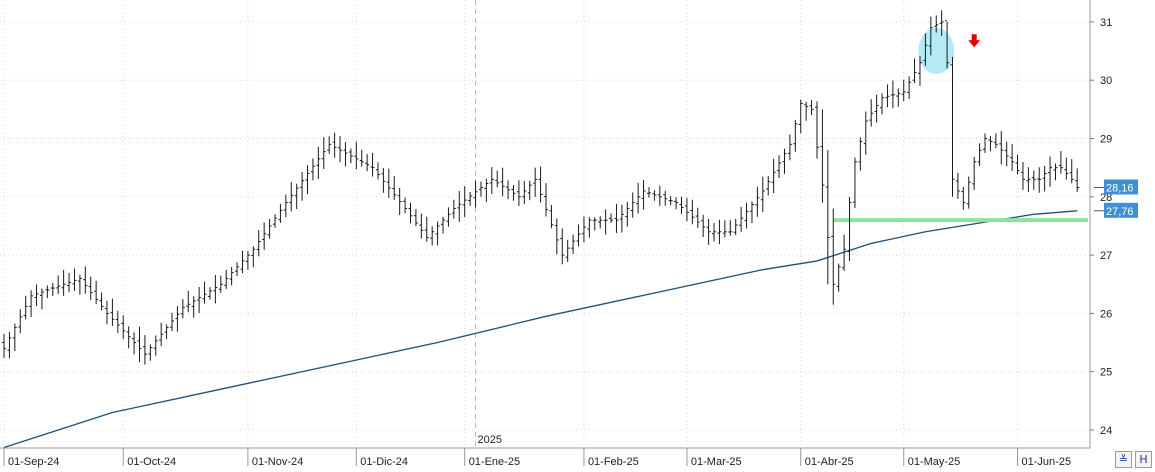  Describe the element at coordinates (936, 51) in the screenshot. I see `highlight-circle` at that location.